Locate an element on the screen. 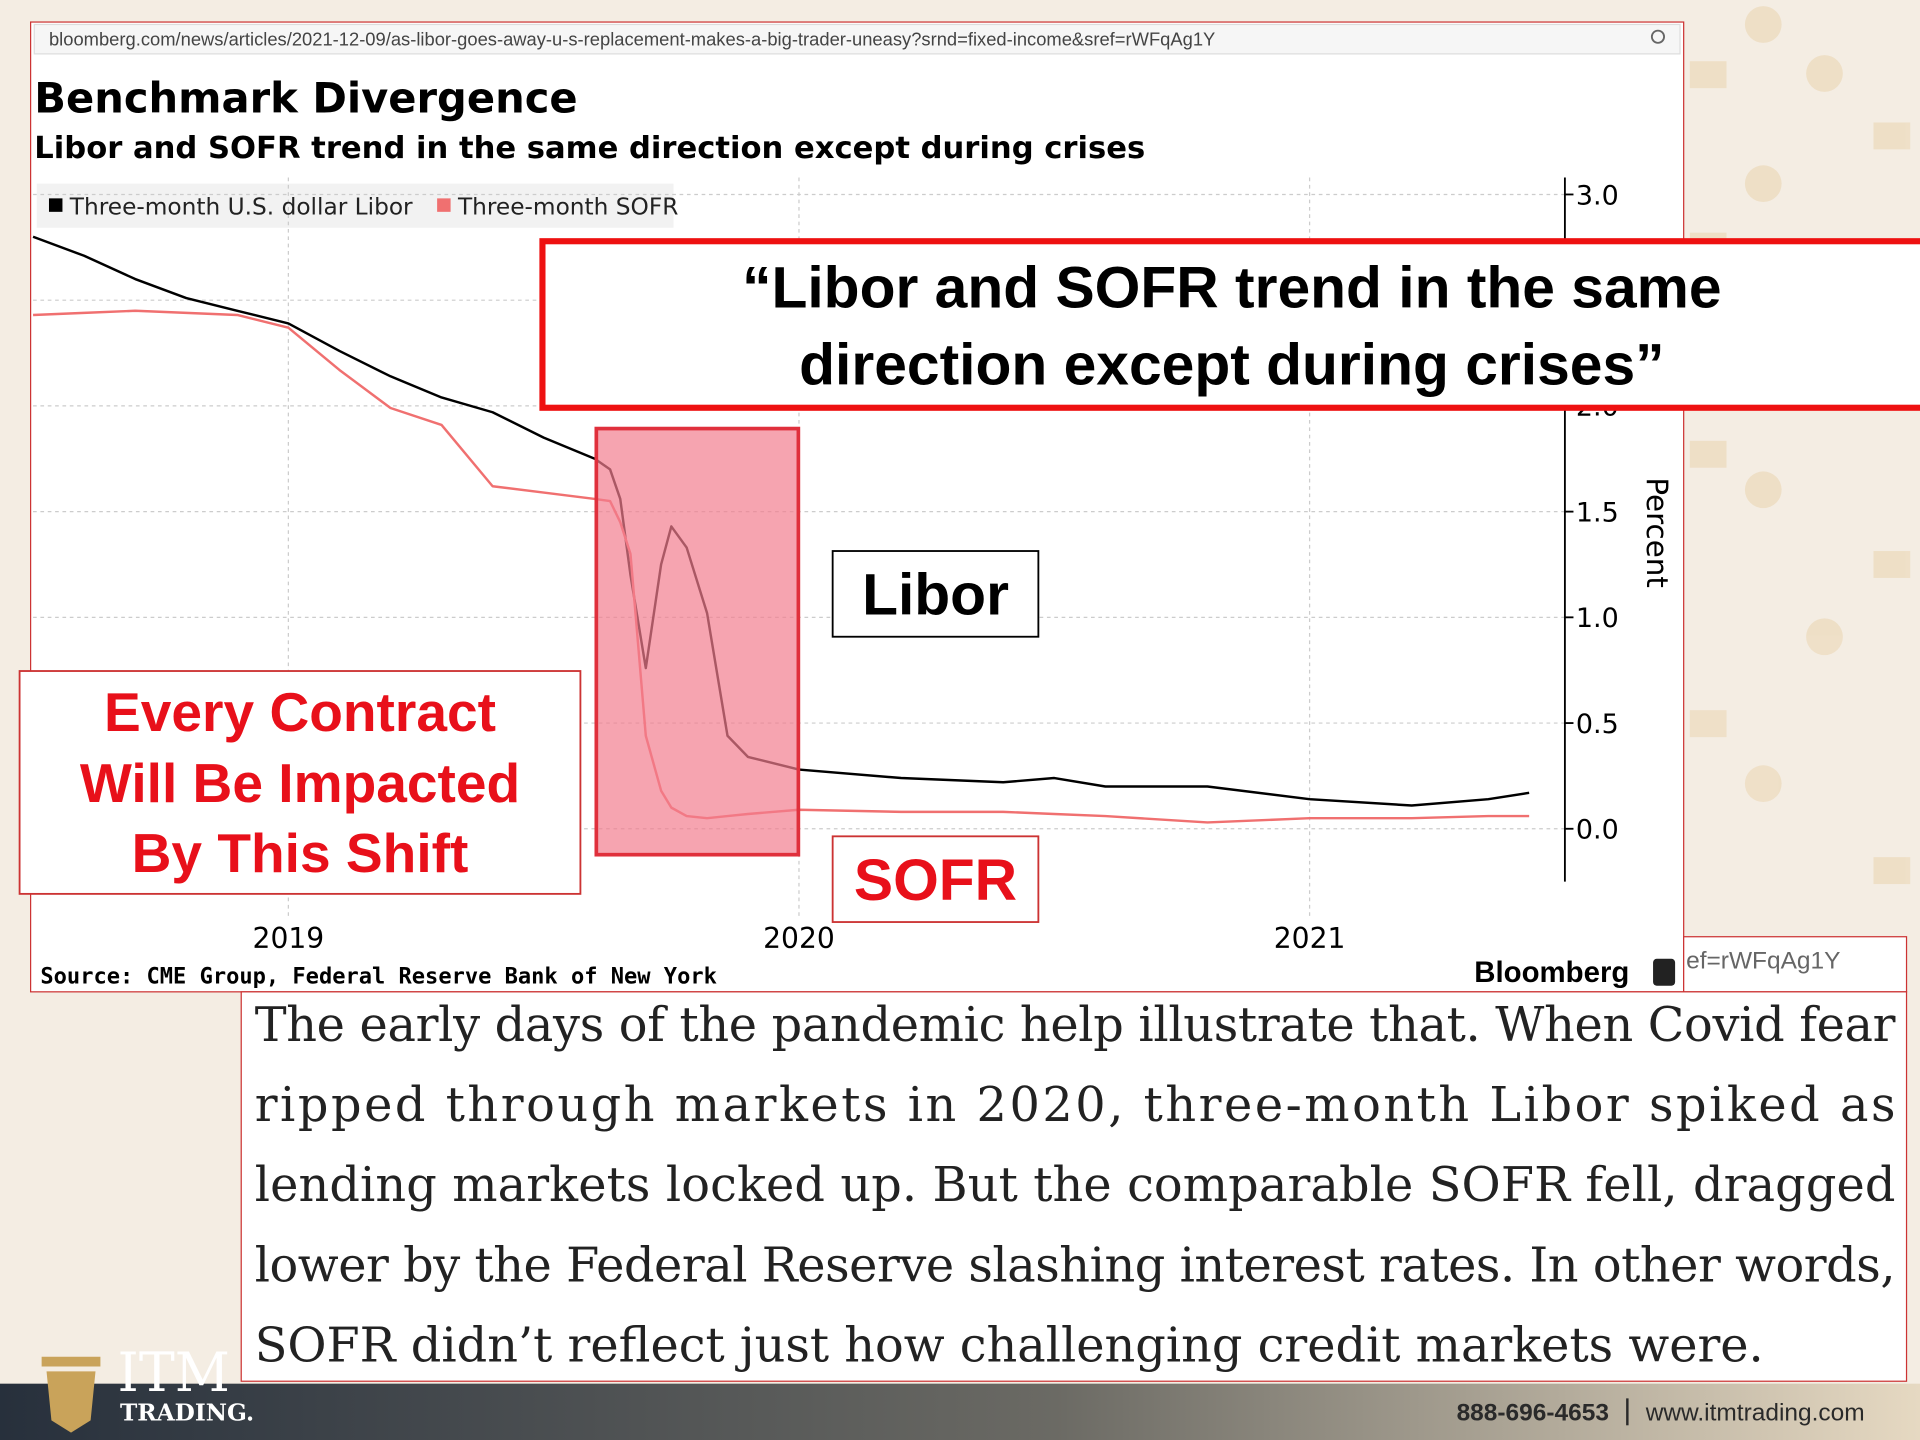 The height and width of the screenshot is (1440, 1920). legend-box is located at coordinates (355, 205).